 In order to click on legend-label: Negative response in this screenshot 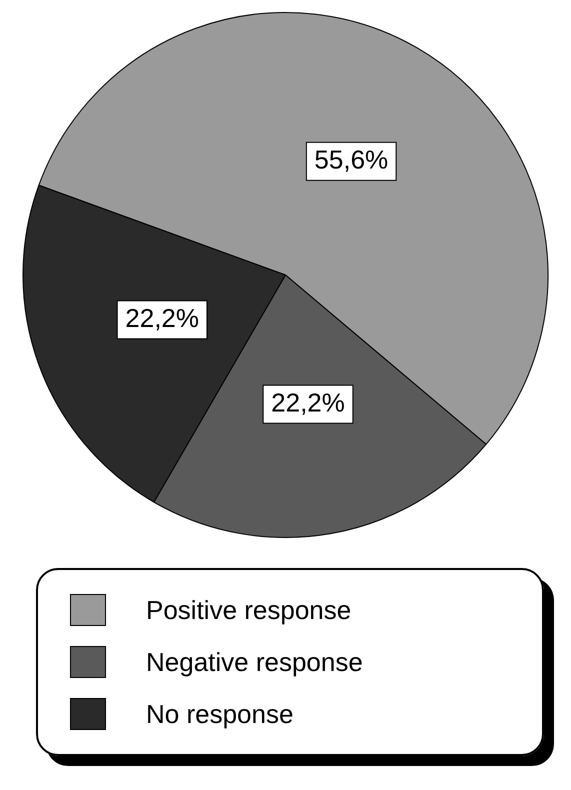, I will do `click(254, 662)`.